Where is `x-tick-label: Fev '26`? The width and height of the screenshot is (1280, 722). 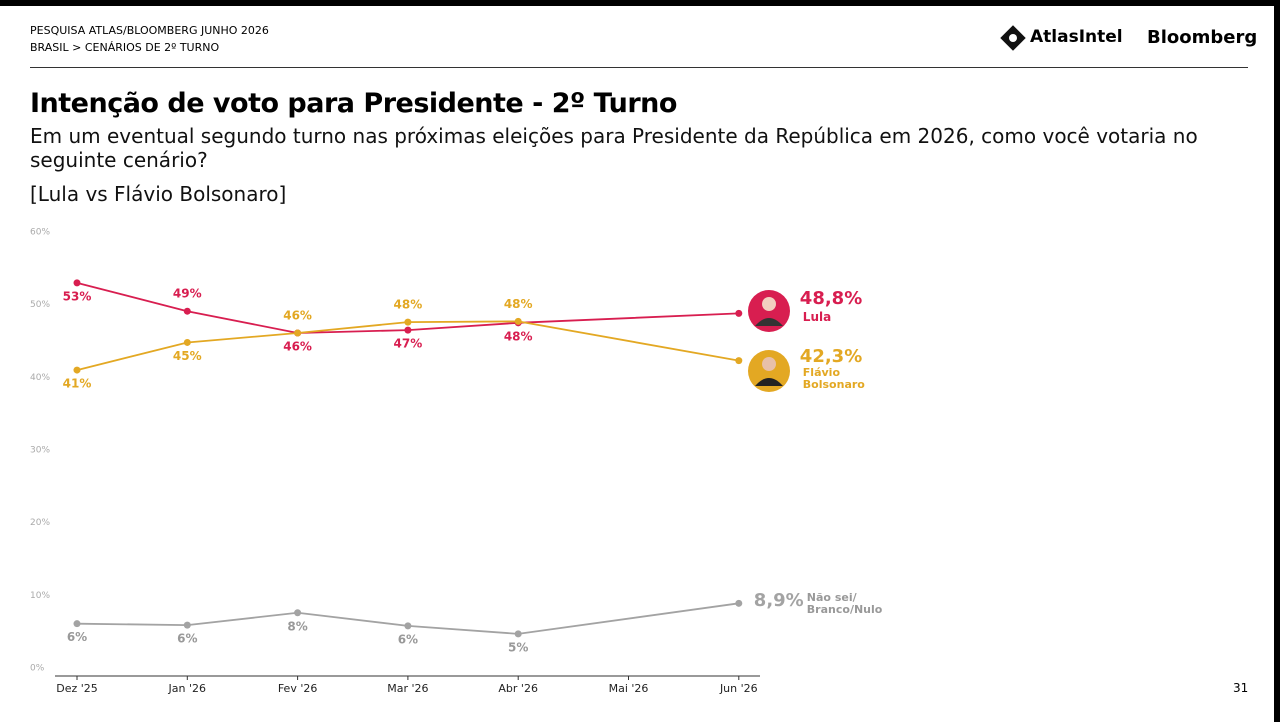
x-tick-label: Fev '26 is located at coordinates (298, 688).